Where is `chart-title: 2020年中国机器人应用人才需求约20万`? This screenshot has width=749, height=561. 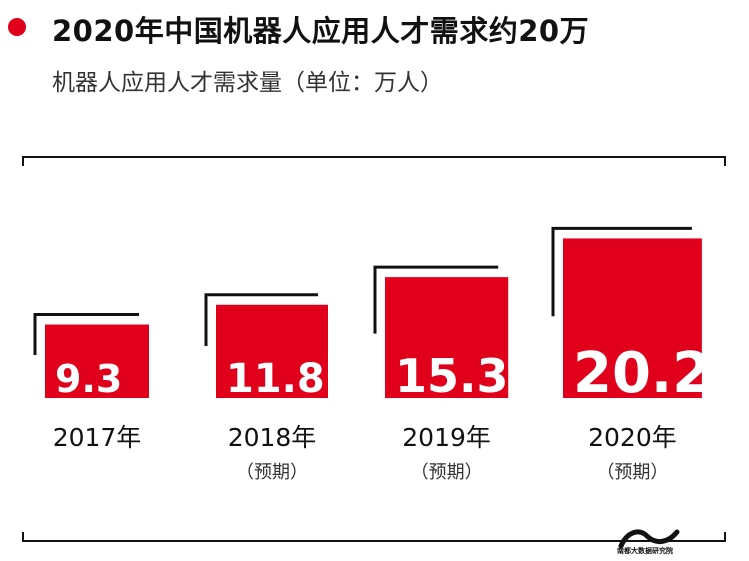
chart-title: 2020年中国机器人应用人才需求约20万 is located at coordinates (321, 31).